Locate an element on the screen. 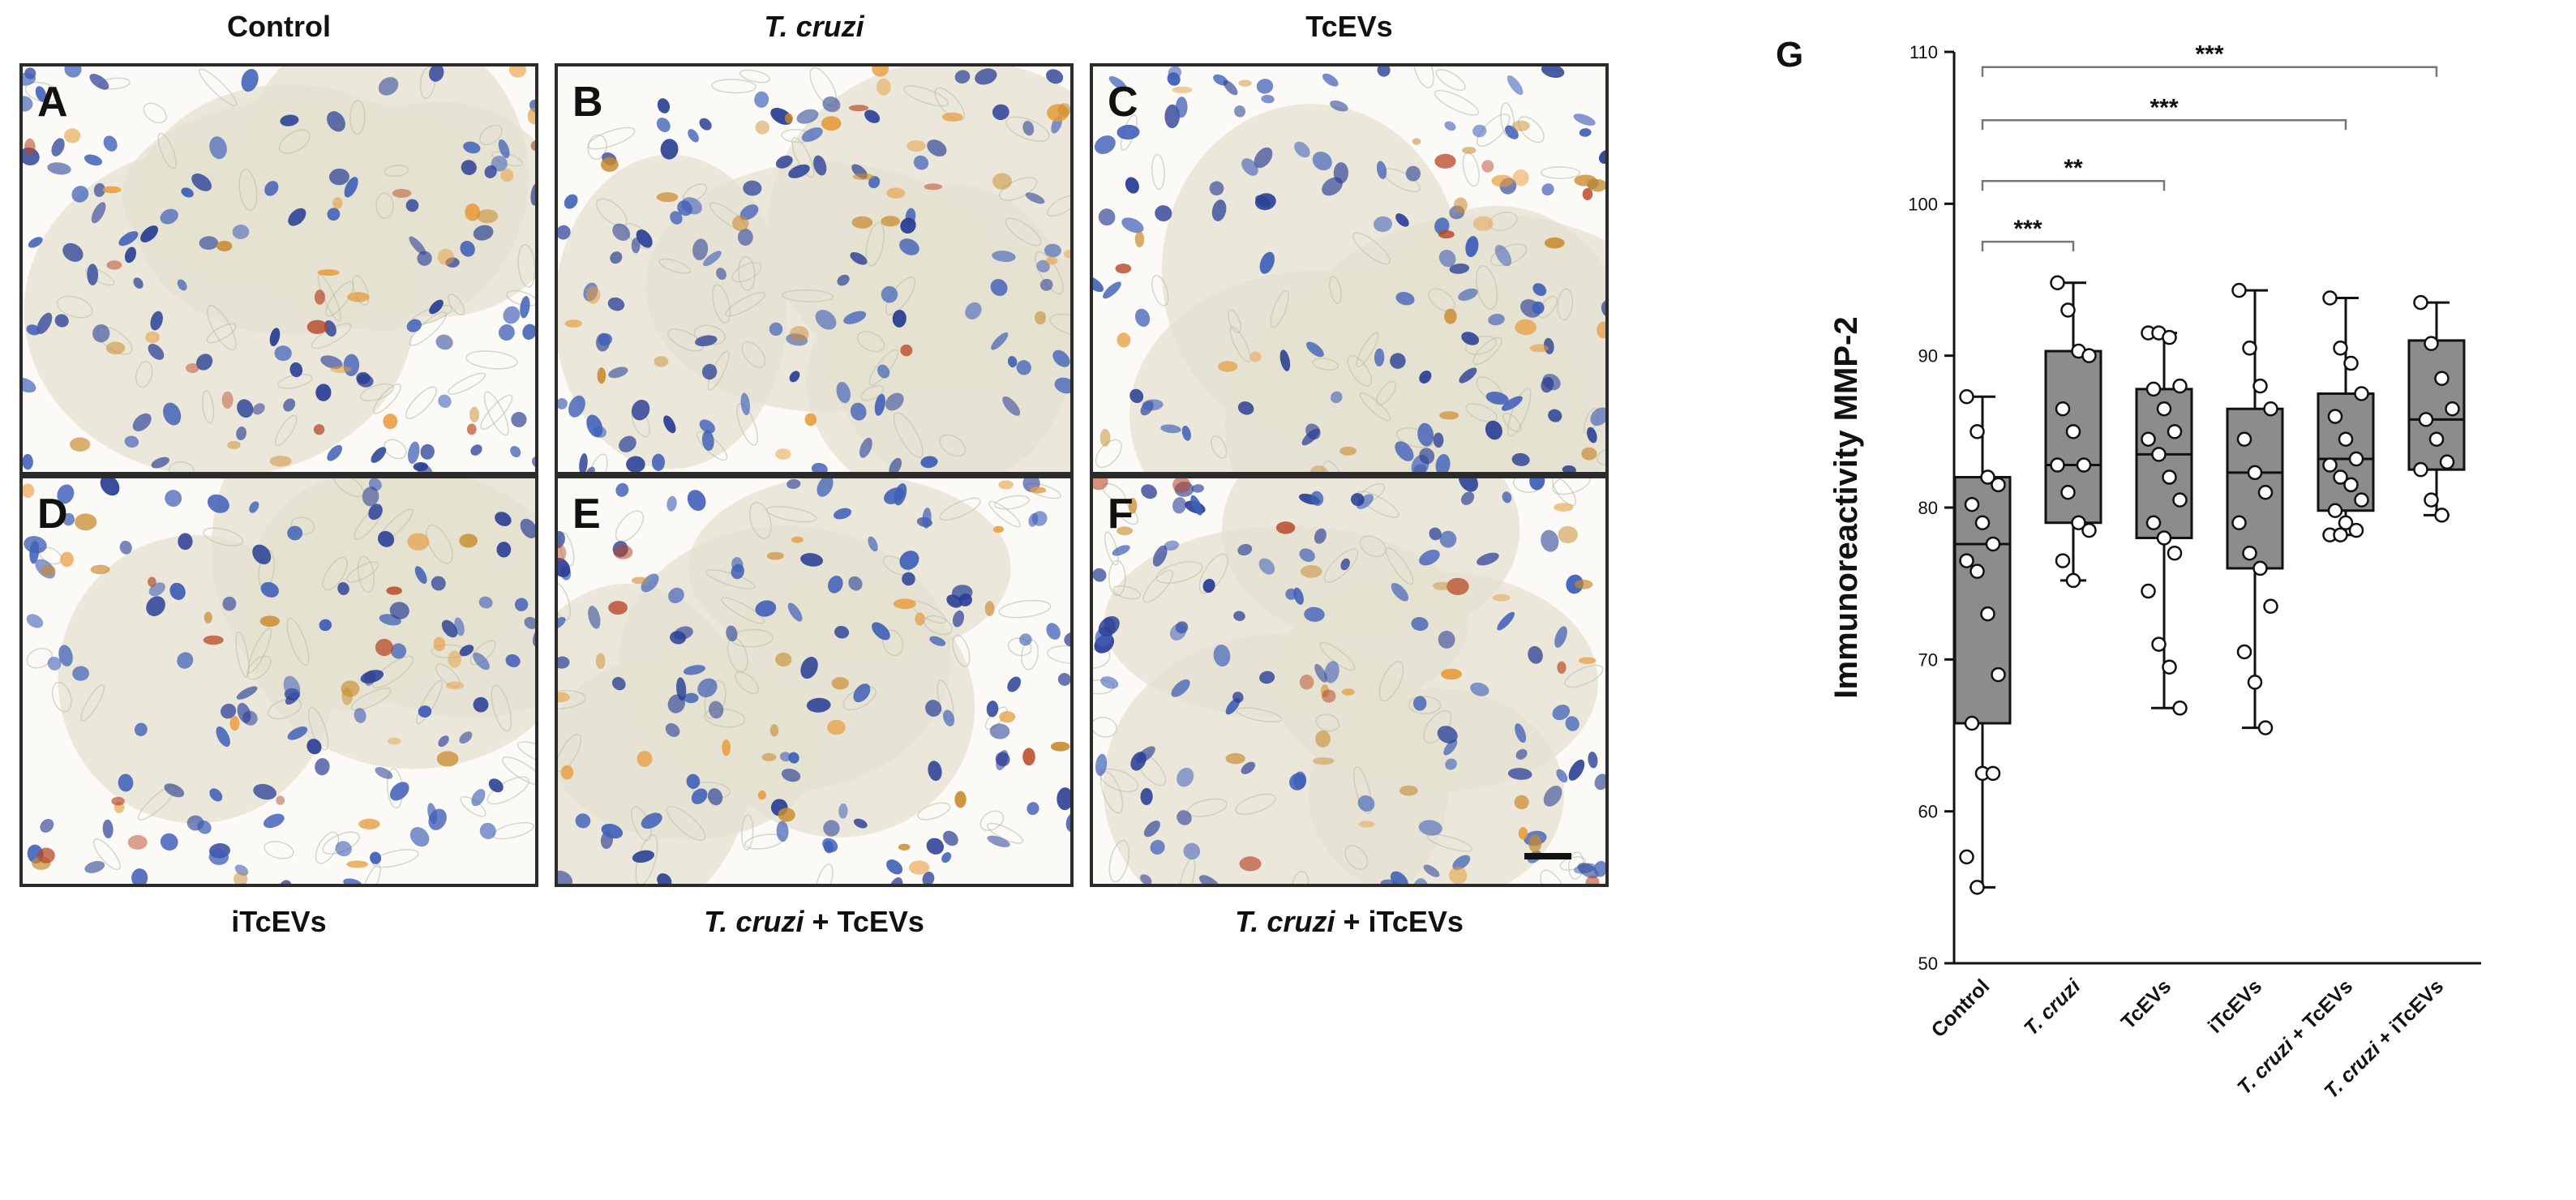  x-category-label: TcEVs is located at coordinates (2146, 1005).